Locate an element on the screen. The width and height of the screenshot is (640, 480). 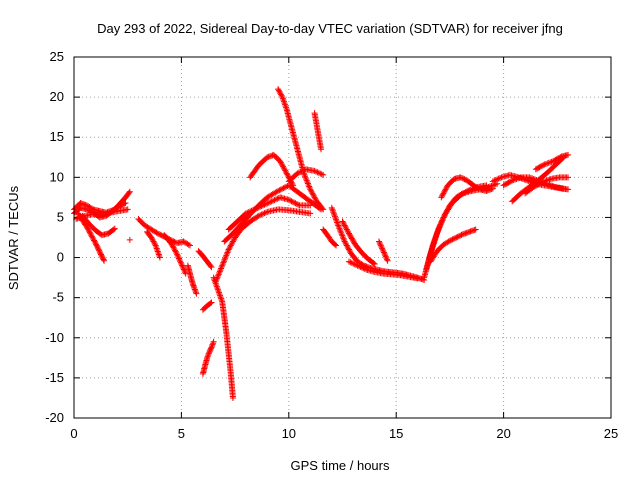
y-axis-label: SDTVAR / TECUs is located at coordinates (13, 237).